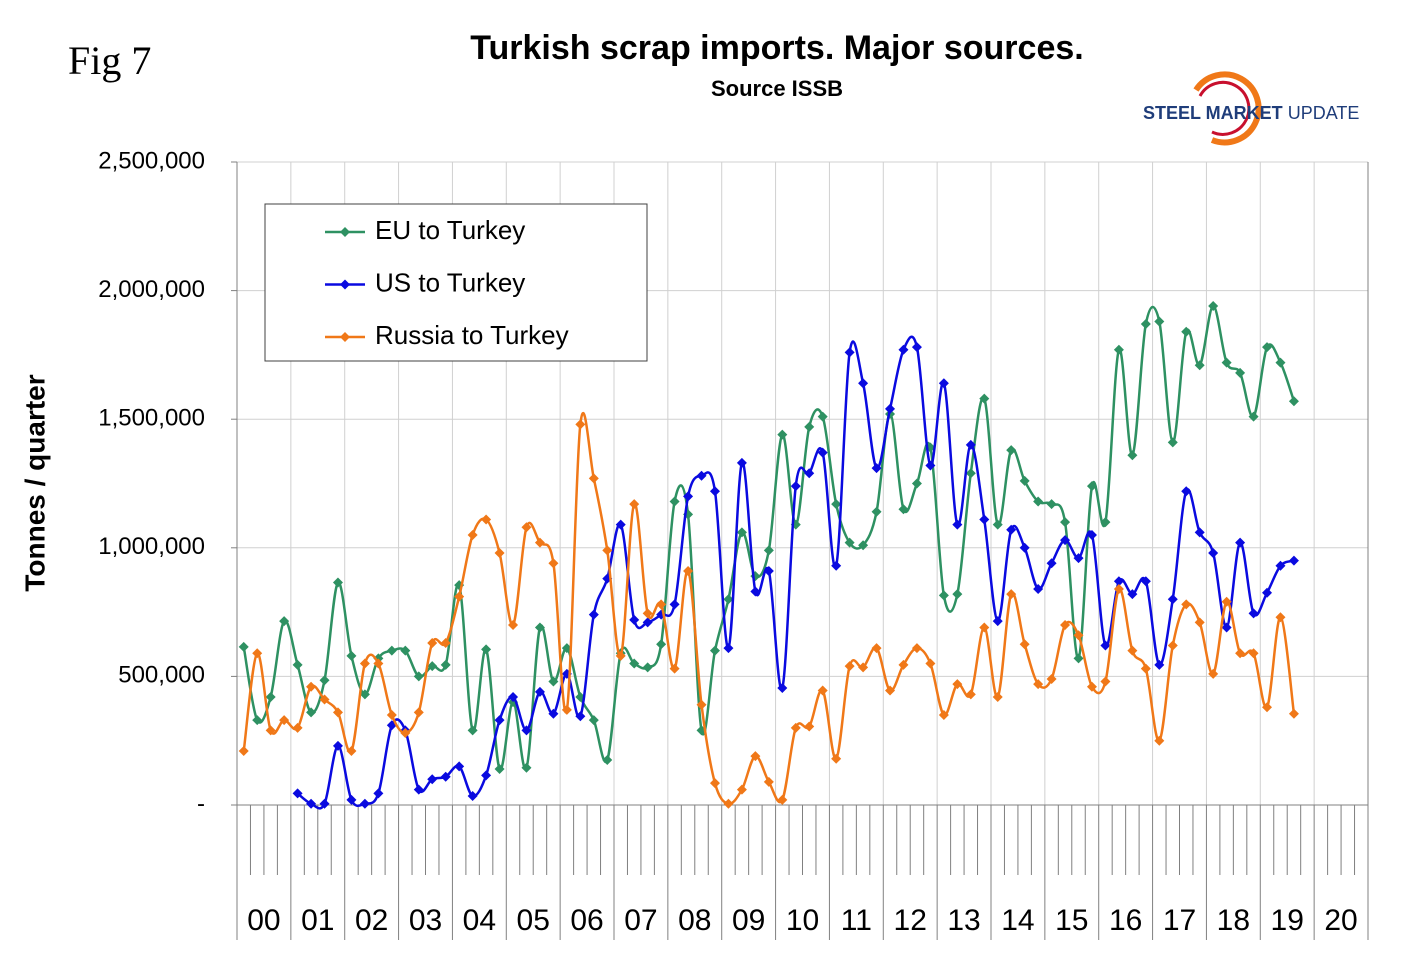  Describe the element at coordinates (161, 675) in the screenshot. I see `y-tick-label: 500,000` at that location.